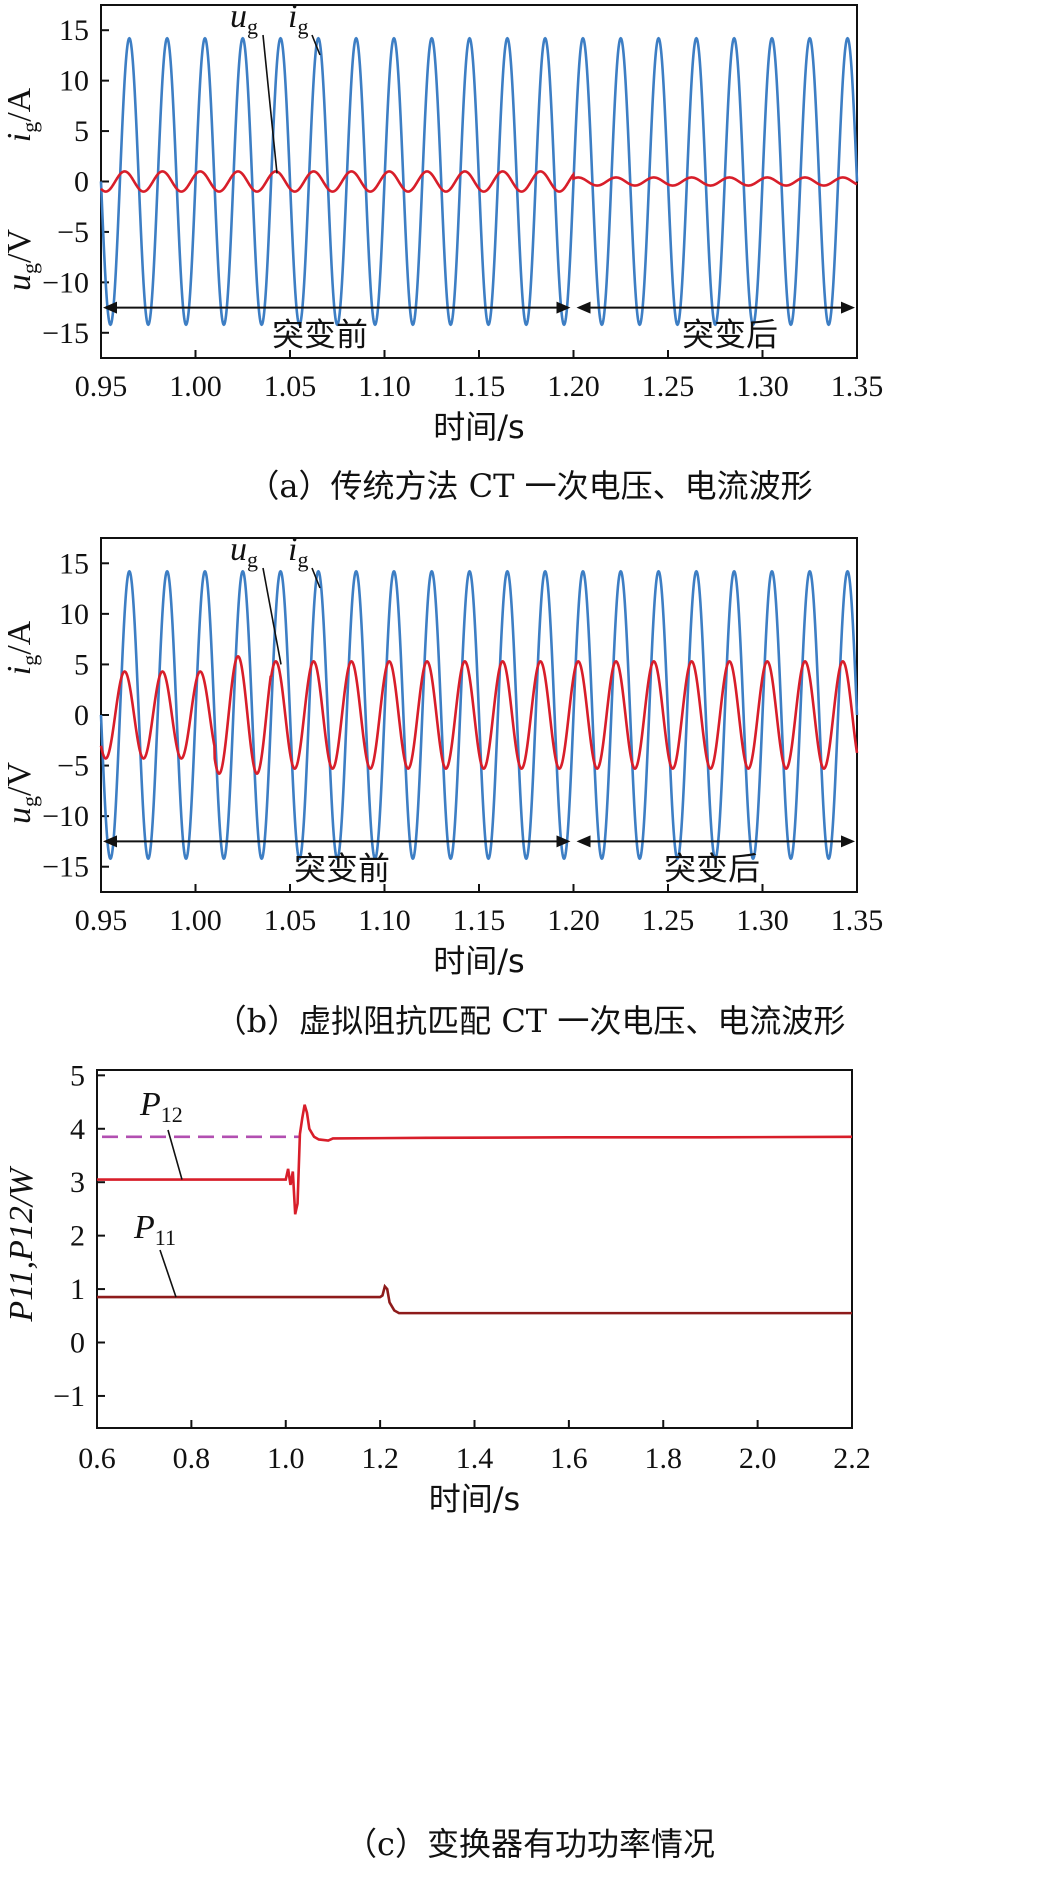 This screenshot has width=1061, height=1889. What do you see at coordinates (380, 1458) in the screenshot?
I see `x-tick-label: 1.2` at bounding box center [380, 1458].